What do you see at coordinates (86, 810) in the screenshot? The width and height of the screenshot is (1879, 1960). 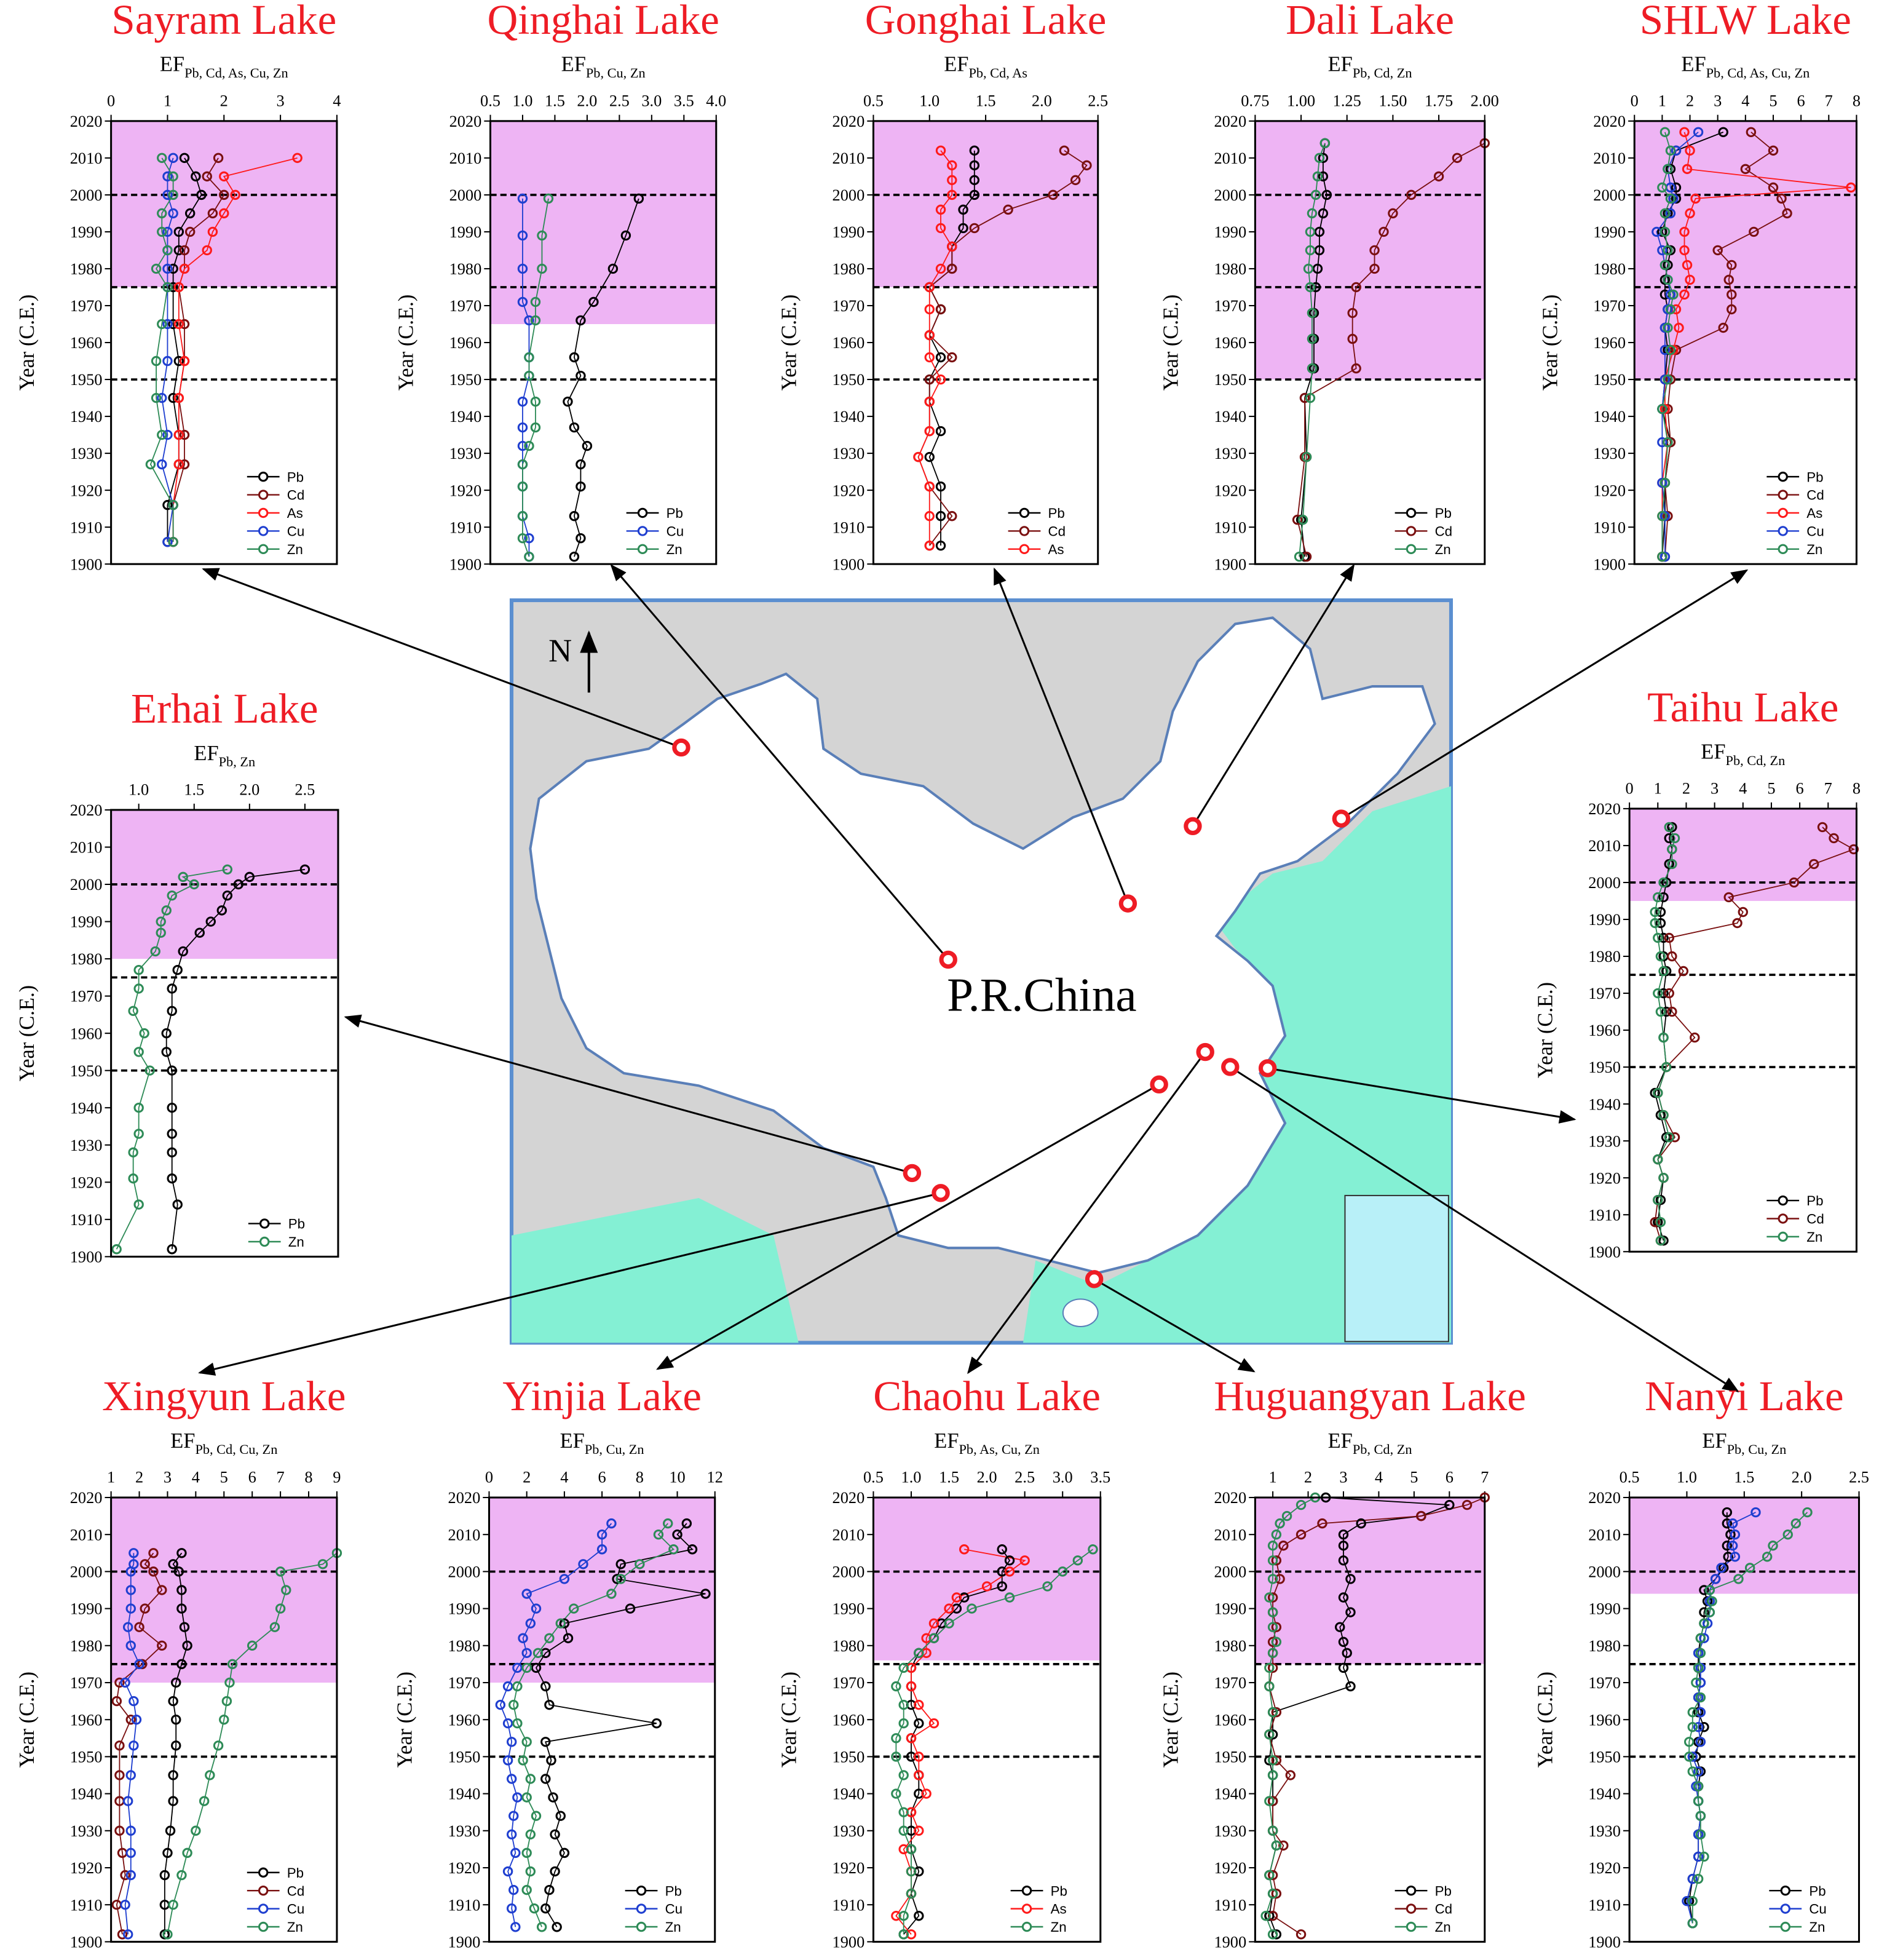 I see `y-tick-label: 2020` at bounding box center [86, 810].